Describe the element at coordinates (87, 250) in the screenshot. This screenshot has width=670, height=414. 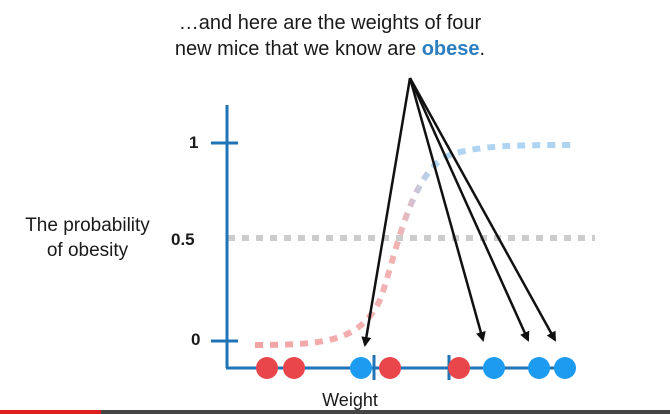
I see `y-axis-label-line-2: of obesity` at that location.